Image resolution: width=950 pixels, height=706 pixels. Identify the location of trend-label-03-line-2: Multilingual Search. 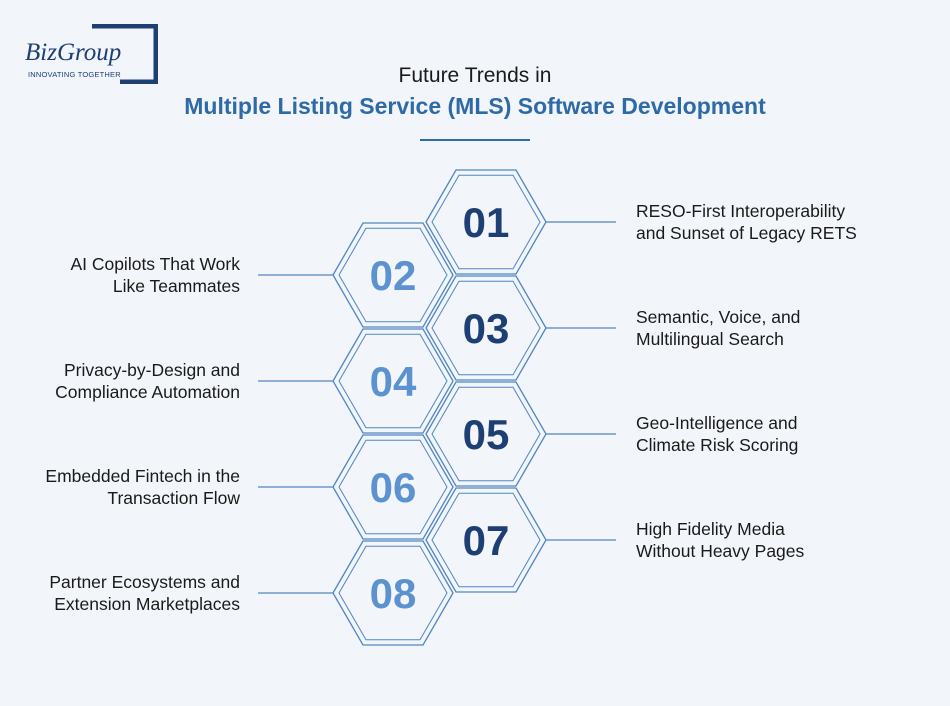
(710, 339).